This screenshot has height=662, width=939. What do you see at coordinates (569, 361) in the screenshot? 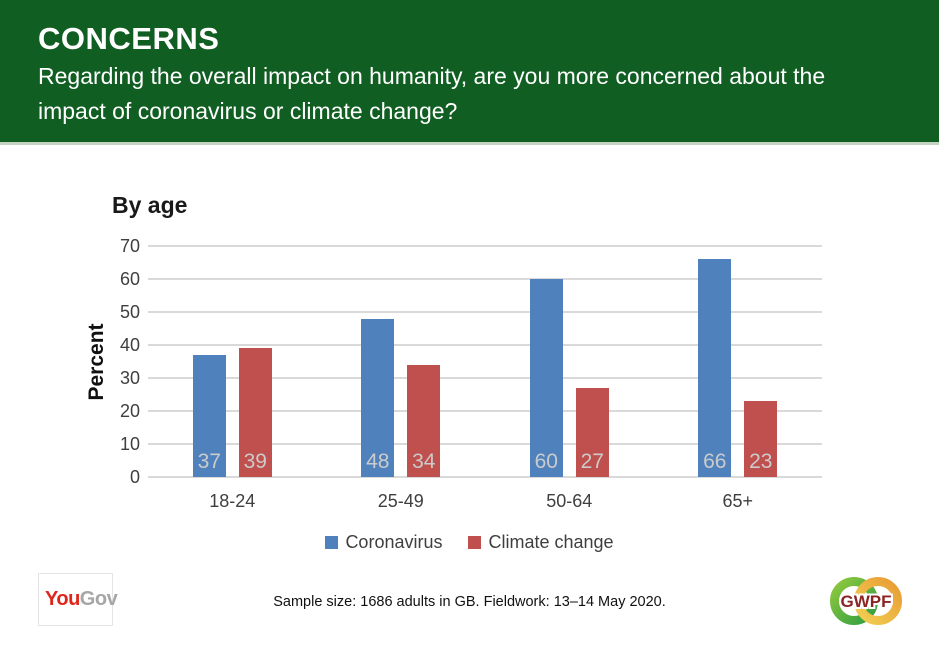
I see `bar-group-50-64: 60 27` at bounding box center [569, 361].